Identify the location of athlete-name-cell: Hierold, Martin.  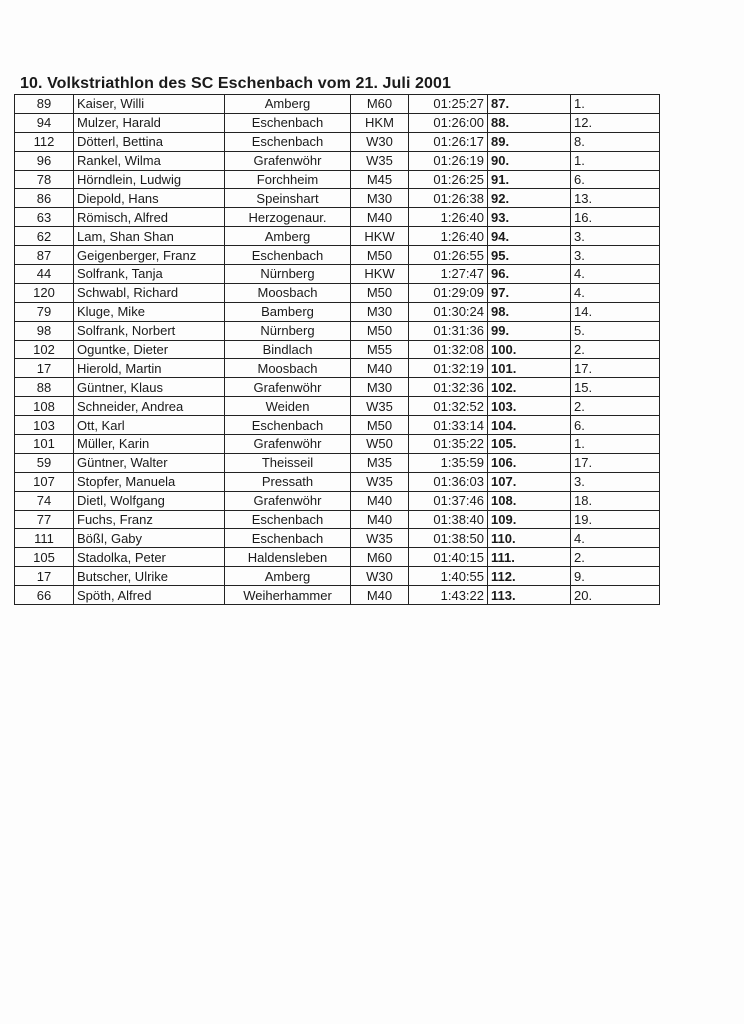
(149, 368).